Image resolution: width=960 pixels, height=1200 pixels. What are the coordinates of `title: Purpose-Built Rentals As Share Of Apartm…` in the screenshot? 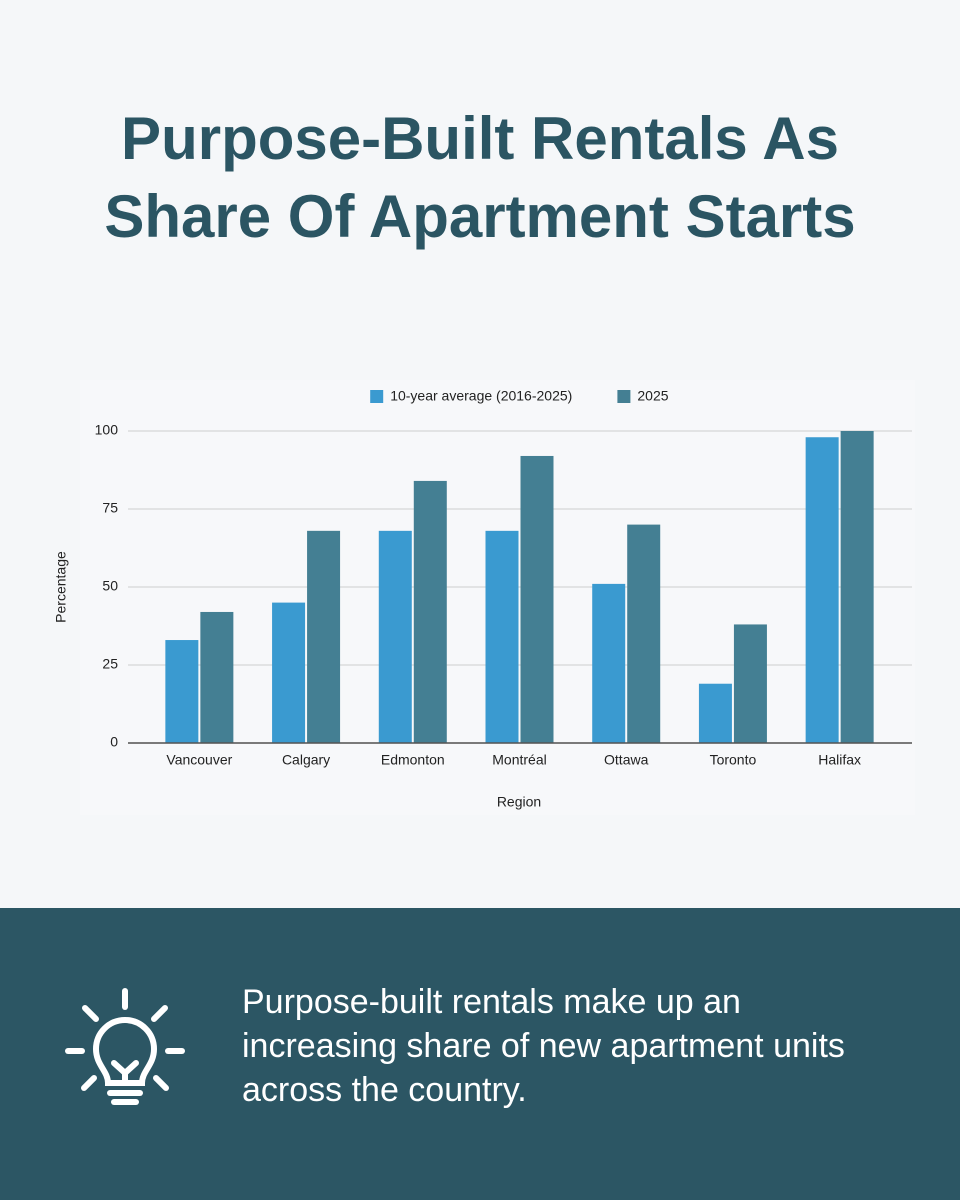 It's located at (480, 177).